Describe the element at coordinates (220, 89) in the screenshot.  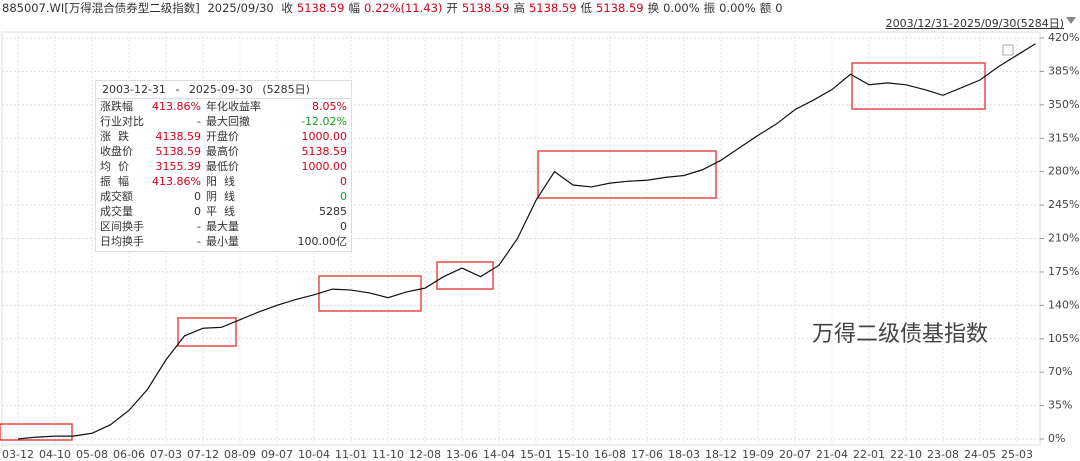
I see `end-date: 2025-09-30` at that location.